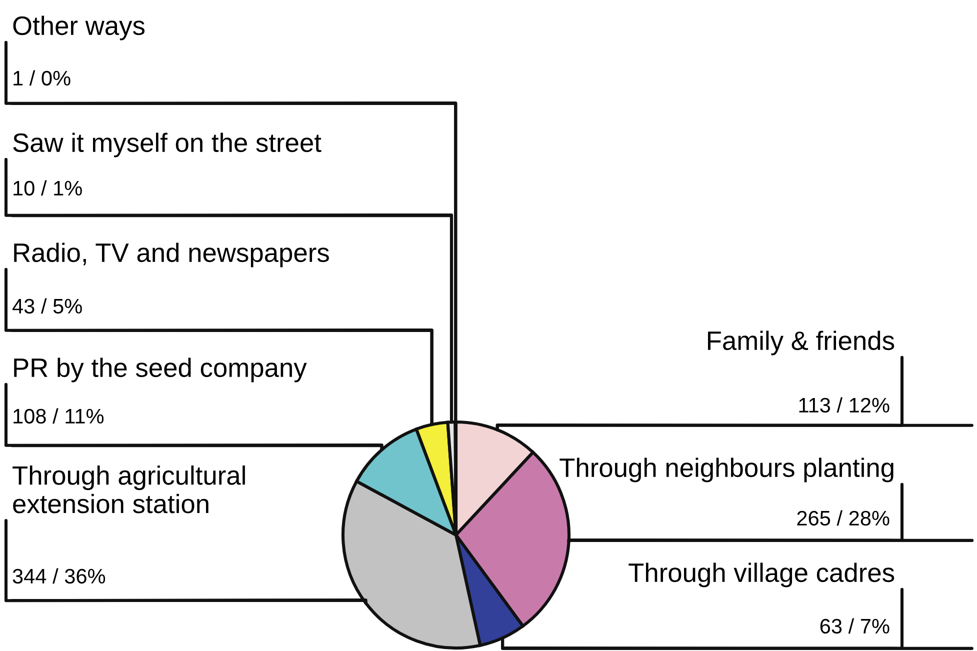 The height and width of the screenshot is (651, 977). Describe the element at coordinates (844, 405) in the screenshot. I see `data-label: 113 / 12%` at that location.